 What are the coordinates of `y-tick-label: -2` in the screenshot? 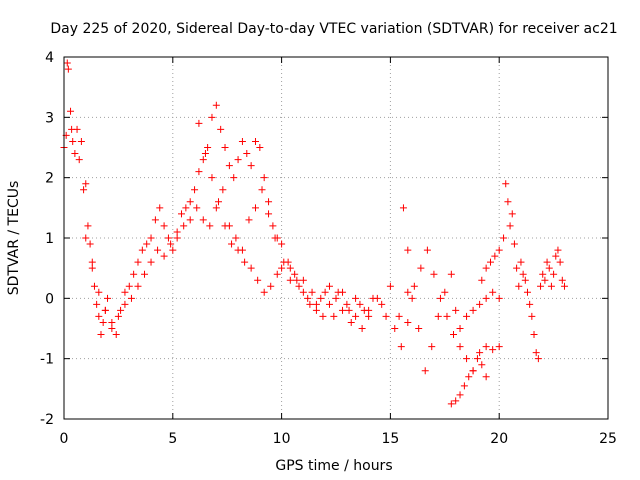 It's located at (47, 420).